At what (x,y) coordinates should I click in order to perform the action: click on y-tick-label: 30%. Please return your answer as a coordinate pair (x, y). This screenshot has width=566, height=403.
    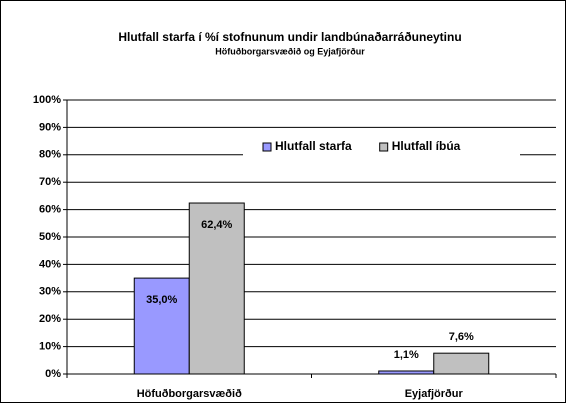
    Looking at the image, I should click on (50, 292).